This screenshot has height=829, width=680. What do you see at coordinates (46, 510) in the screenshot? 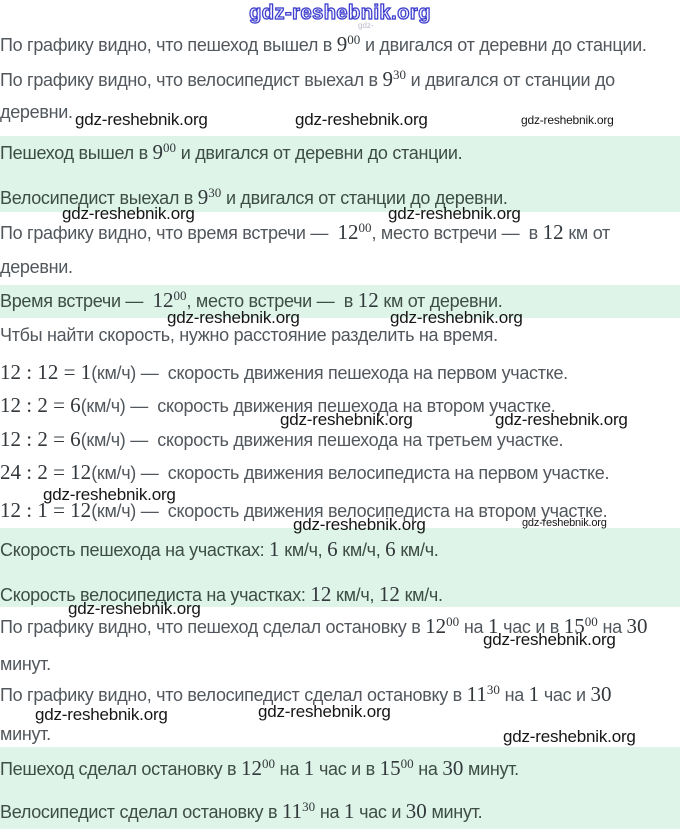
I see `math-inline: 12 : 1 = 12` at bounding box center [46, 510].